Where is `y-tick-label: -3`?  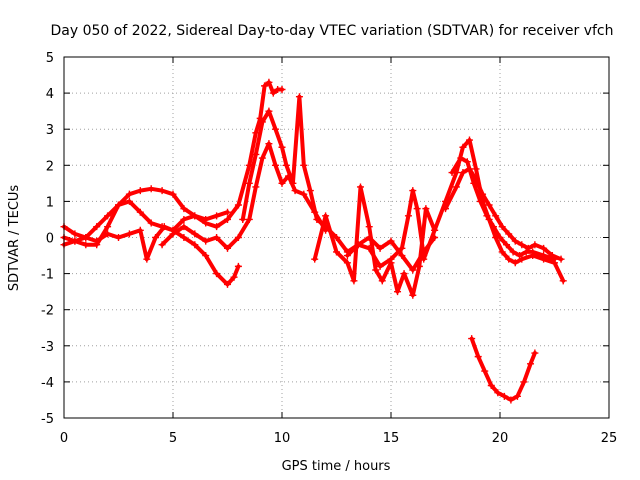 y-tick-label: -3 is located at coordinates (47, 347).